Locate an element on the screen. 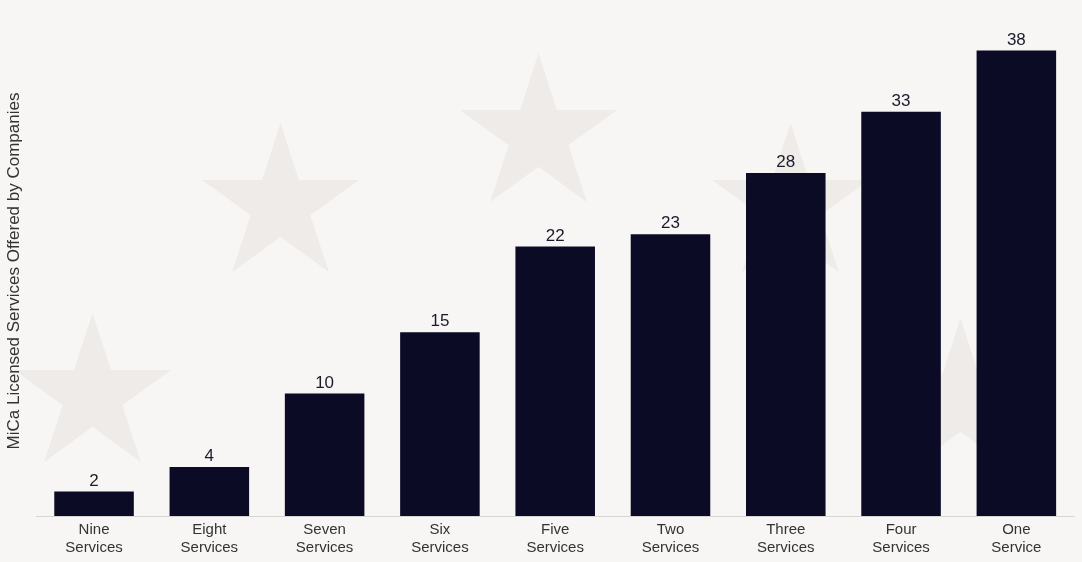 Image resolution: width=1082 pixels, height=562 pixels. x-tick-label: Eight Services is located at coordinates (209, 538).